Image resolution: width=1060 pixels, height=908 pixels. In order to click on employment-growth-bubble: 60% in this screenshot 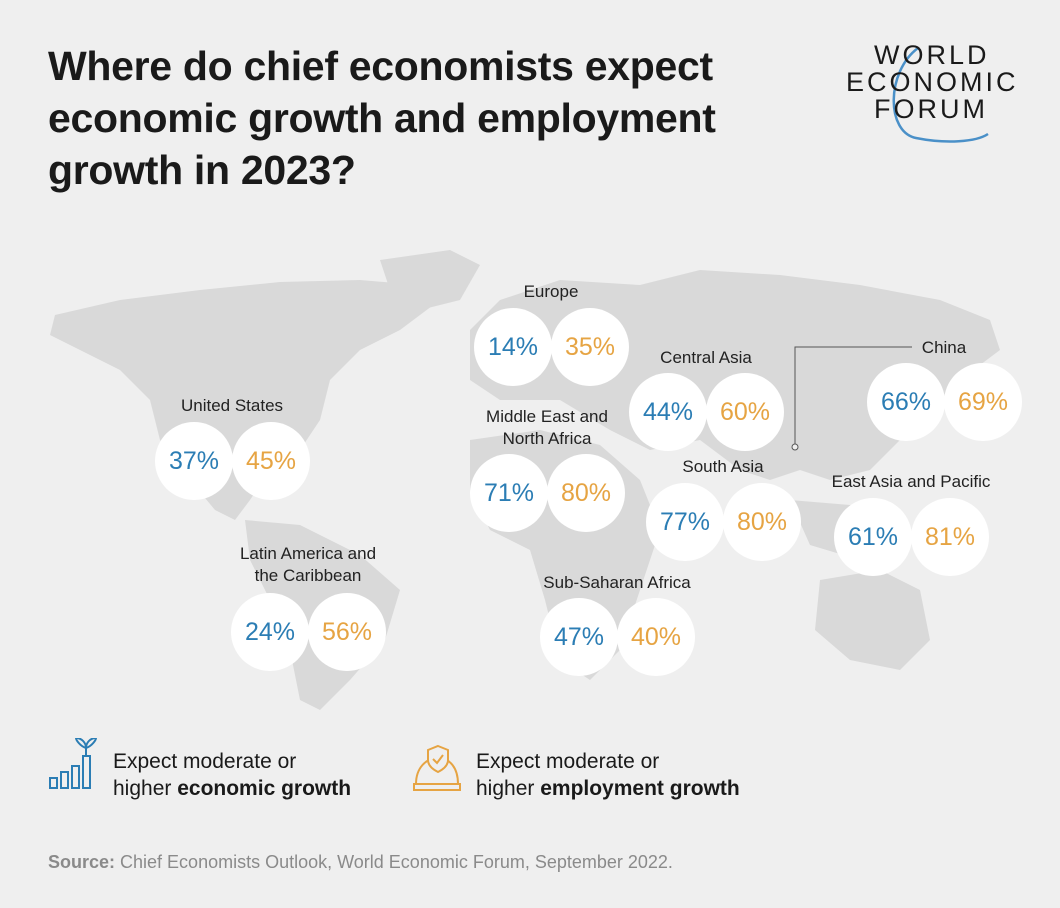, I will do `click(745, 412)`.